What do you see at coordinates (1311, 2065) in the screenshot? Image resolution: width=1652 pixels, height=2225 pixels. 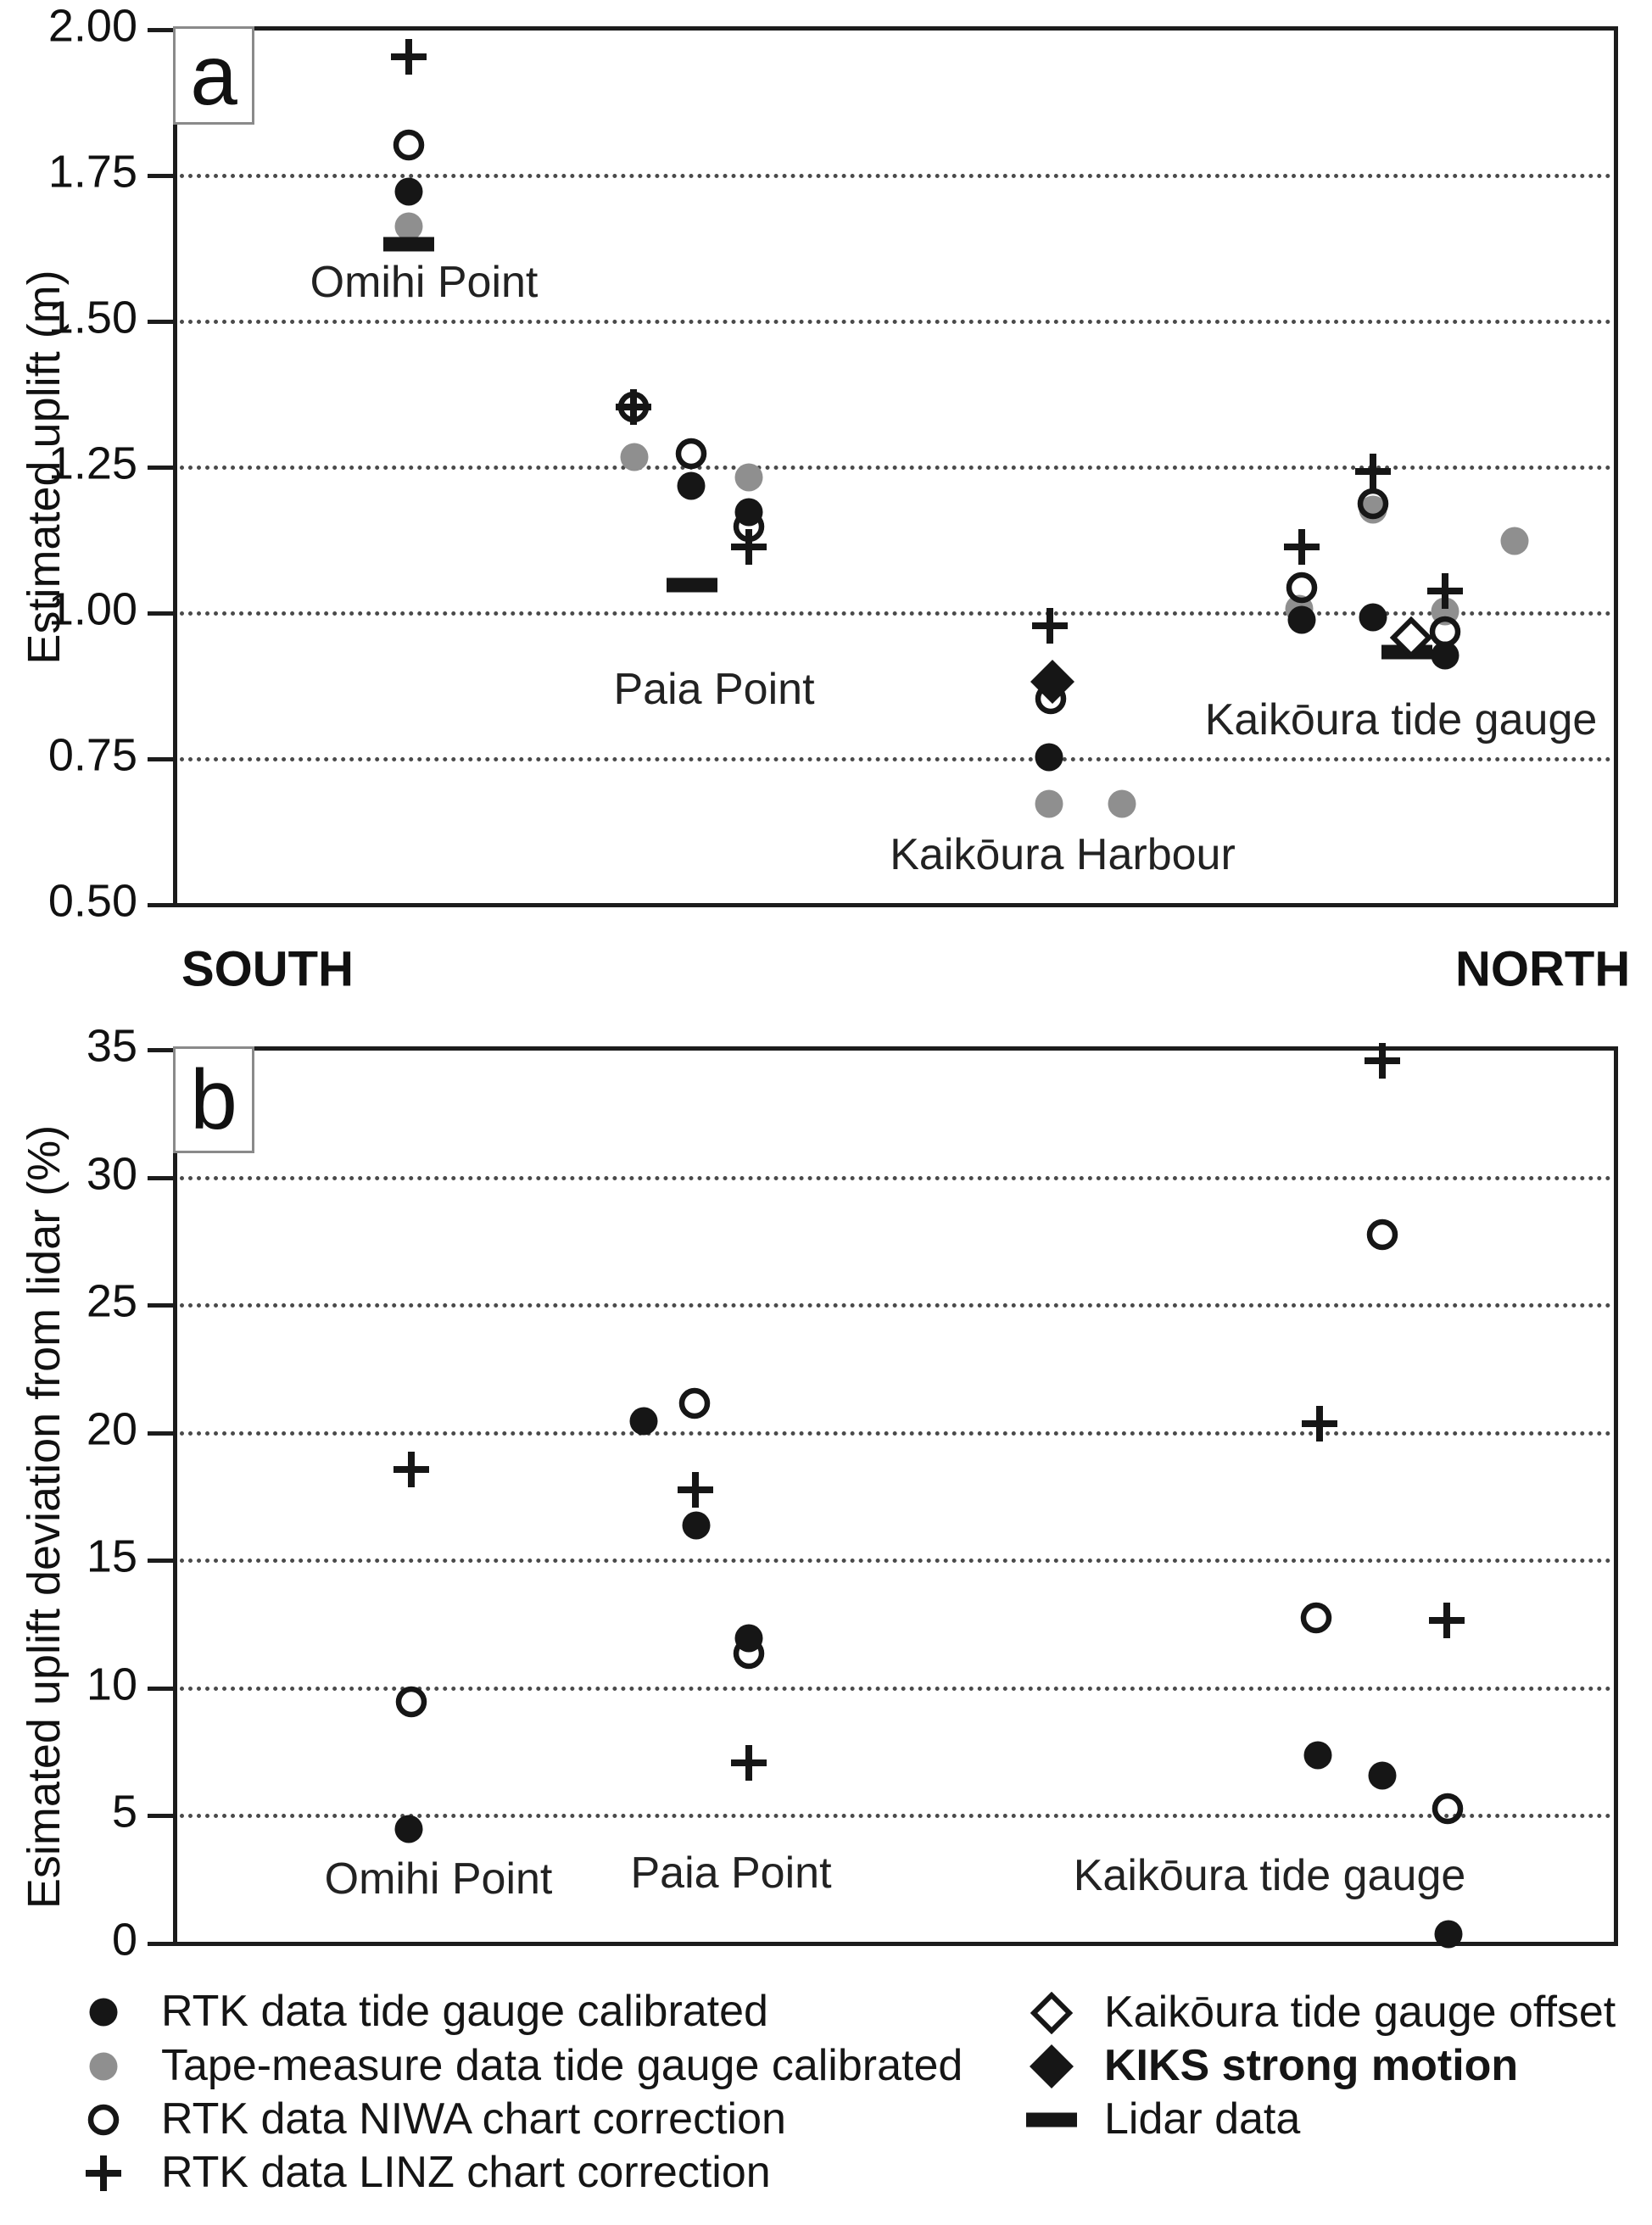 I see `legend-label: KIKS strong motion` at bounding box center [1311, 2065].